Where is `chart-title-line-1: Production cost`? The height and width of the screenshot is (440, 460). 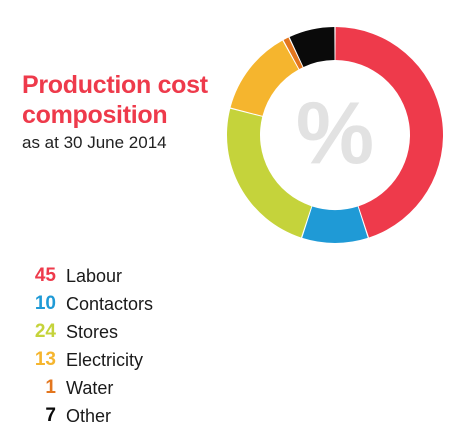 chart-title-line-1: Production cost is located at coordinates (115, 85).